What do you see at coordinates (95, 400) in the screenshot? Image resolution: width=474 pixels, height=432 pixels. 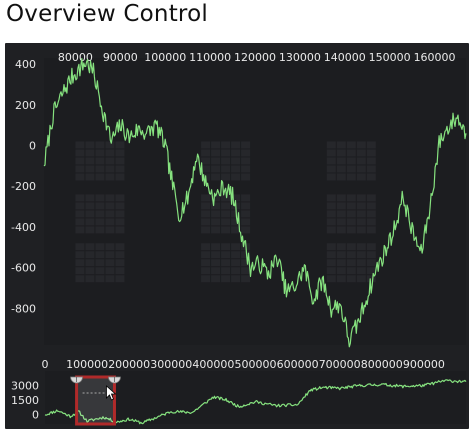 I see `selection-window` at bounding box center [95, 400].